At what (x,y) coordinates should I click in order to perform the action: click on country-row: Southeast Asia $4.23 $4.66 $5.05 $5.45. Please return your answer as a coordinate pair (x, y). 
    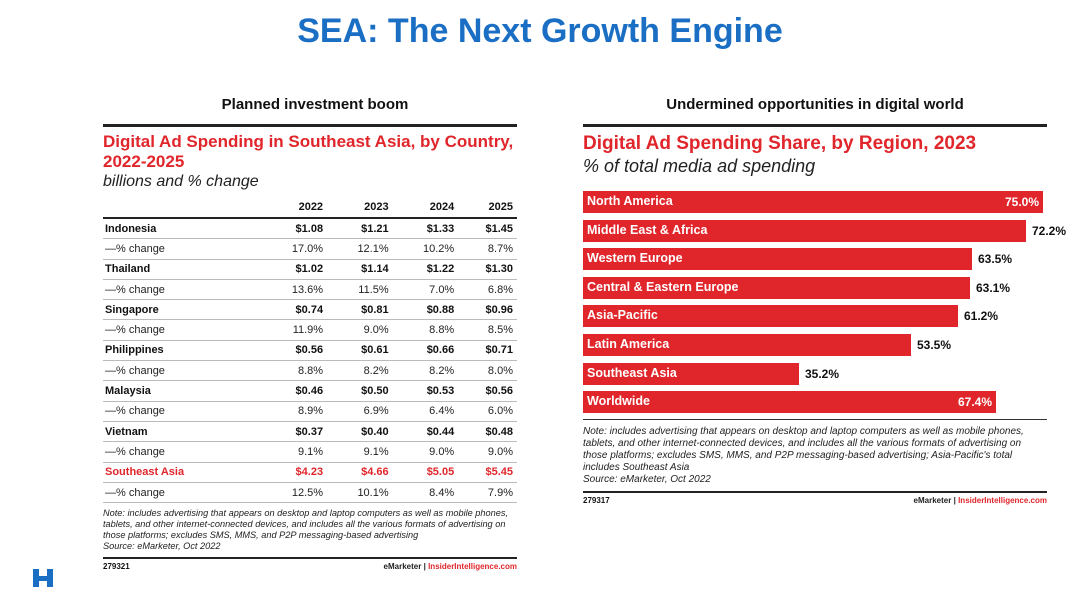
    Looking at the image, I should click on (310, 472).